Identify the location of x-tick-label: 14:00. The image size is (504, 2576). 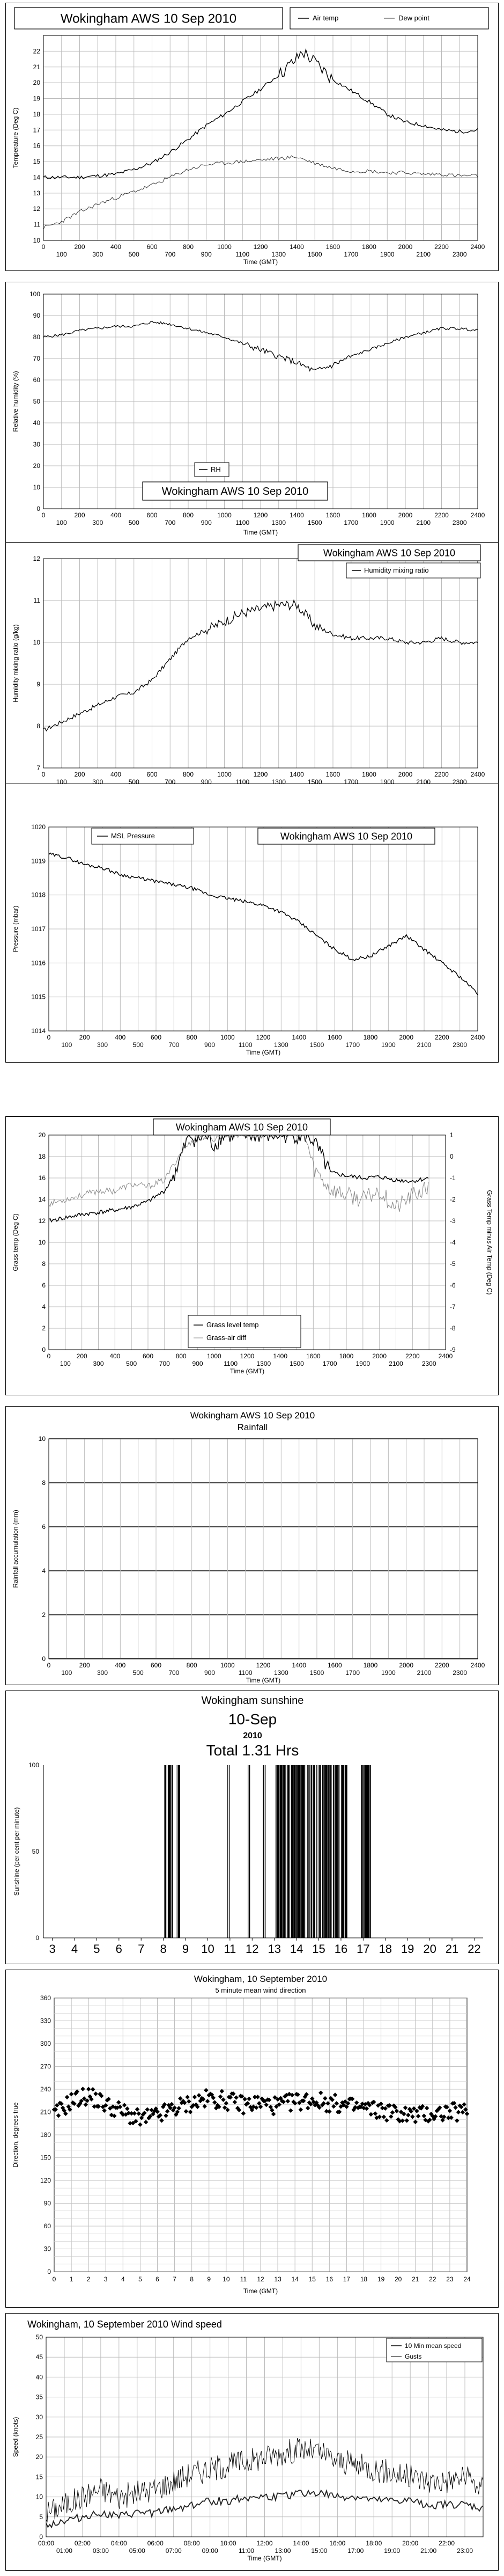
(301, 2543).